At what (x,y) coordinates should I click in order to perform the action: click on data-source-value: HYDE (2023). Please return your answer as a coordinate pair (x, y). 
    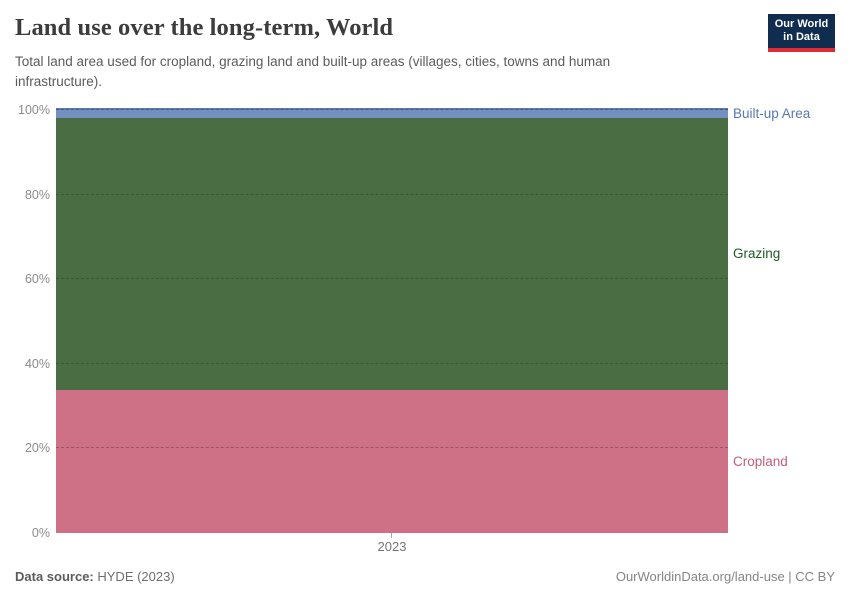
    Looking at the image, I should click on (136, 576).